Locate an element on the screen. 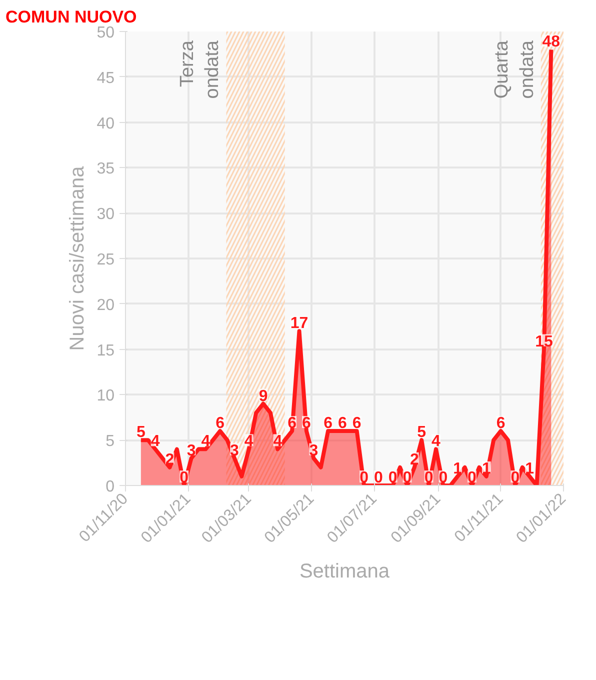 This screenshot has width=596, height=680. chart-title: COMUN NUOVO is located at coordinates (71, 17).